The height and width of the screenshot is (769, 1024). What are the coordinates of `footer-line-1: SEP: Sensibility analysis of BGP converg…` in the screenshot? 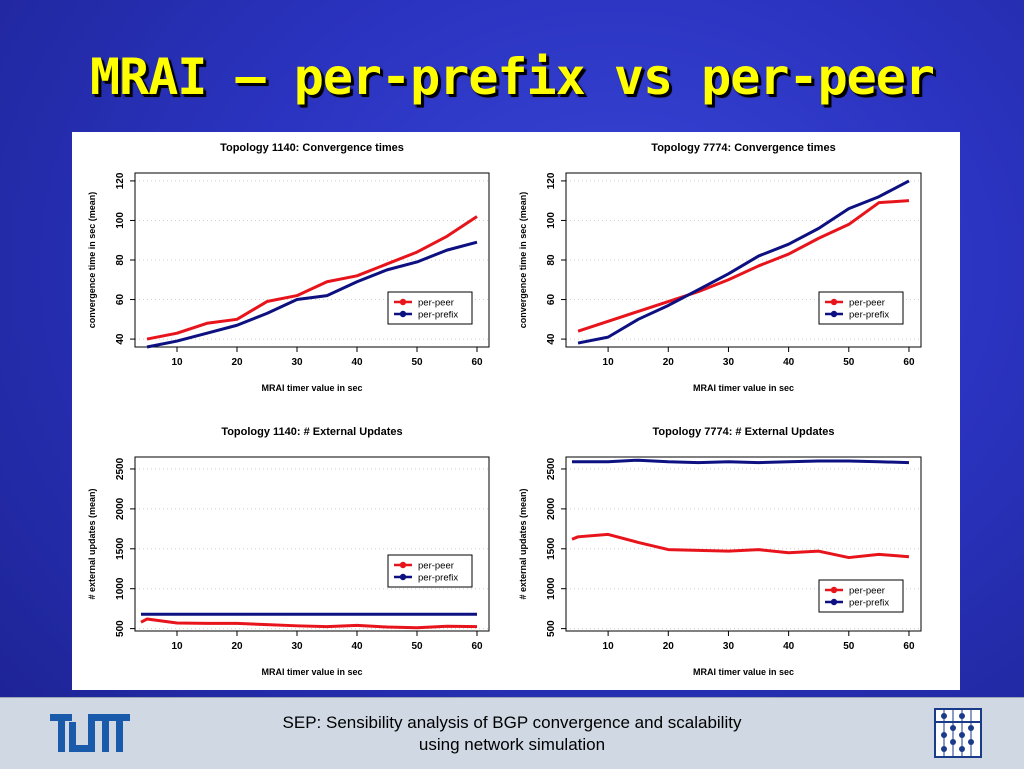 It's located at (512, 722).